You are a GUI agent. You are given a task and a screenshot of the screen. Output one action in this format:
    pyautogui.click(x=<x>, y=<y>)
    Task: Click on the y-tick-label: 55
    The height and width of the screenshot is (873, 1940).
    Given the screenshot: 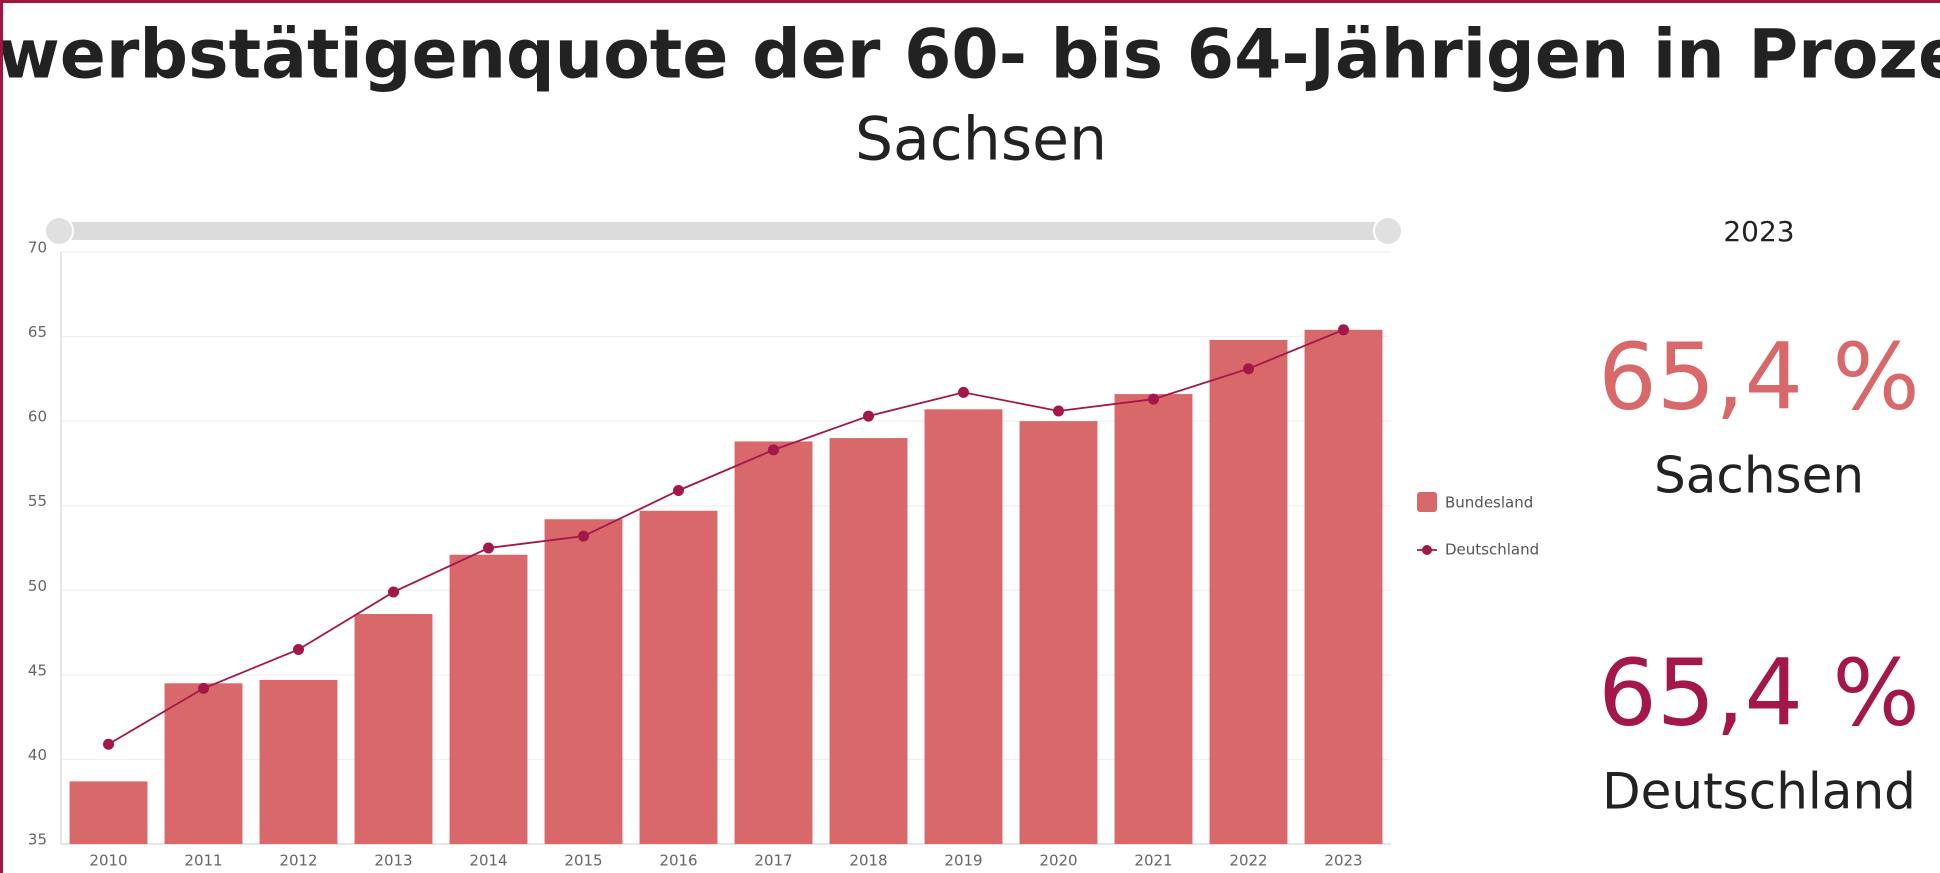 What is the action you would take?
    pyautogui.click(x=37, y=501)
    